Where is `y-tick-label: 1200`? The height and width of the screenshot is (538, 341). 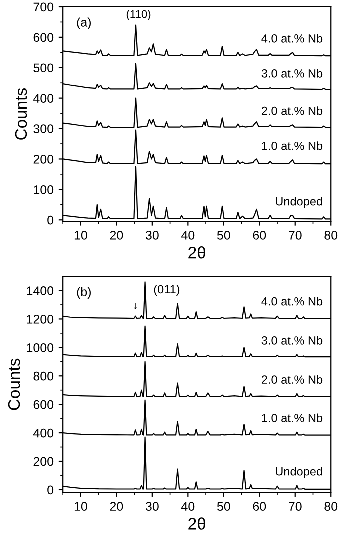
y-tick-label: 1200 is located at coordinates (40, 319).